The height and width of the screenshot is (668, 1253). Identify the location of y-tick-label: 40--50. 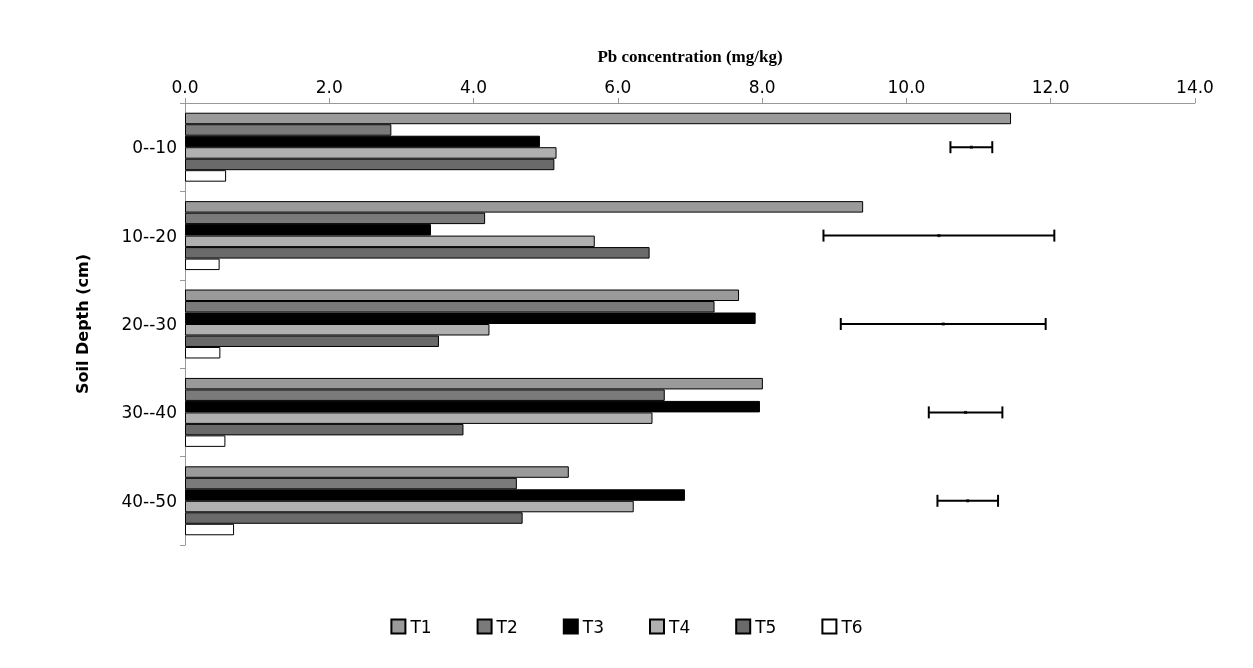
(149, 500).